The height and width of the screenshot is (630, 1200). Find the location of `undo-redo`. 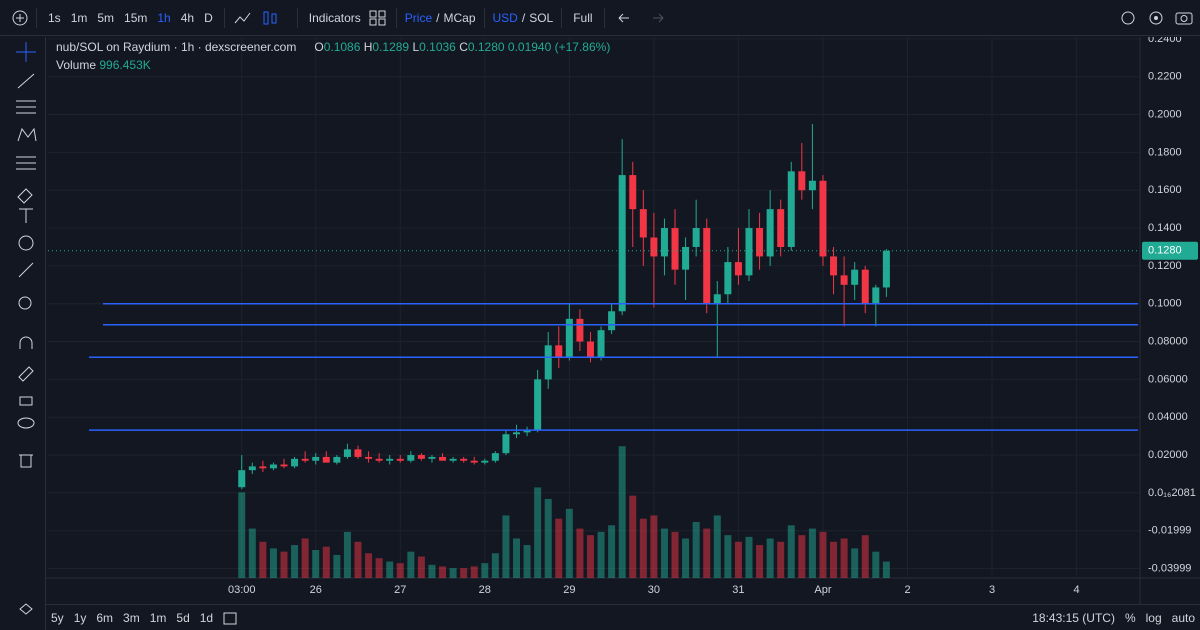

undo-redo is located at coordinates (641, 18).